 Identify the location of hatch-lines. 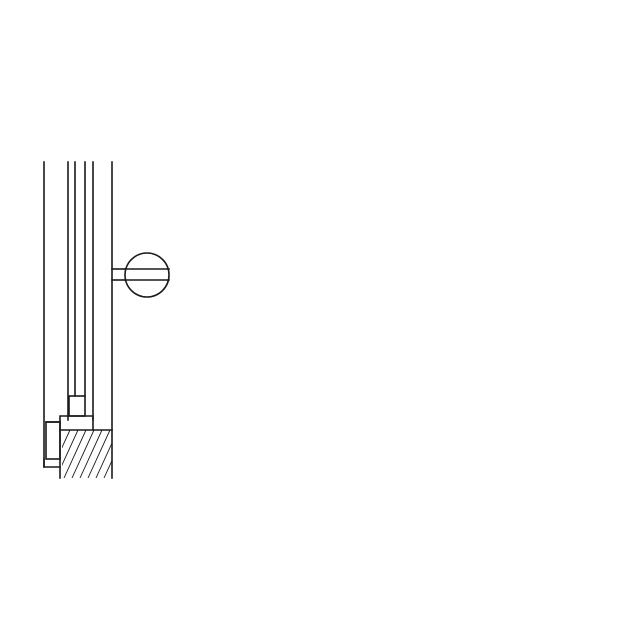
(110, 454).